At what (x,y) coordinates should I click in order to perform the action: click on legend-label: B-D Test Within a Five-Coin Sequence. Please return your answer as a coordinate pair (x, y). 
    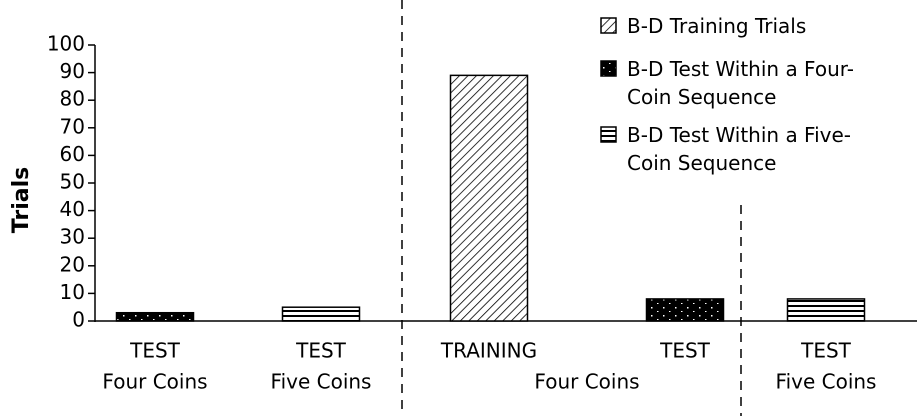
    Looking at the image, I should click on (739, 149).